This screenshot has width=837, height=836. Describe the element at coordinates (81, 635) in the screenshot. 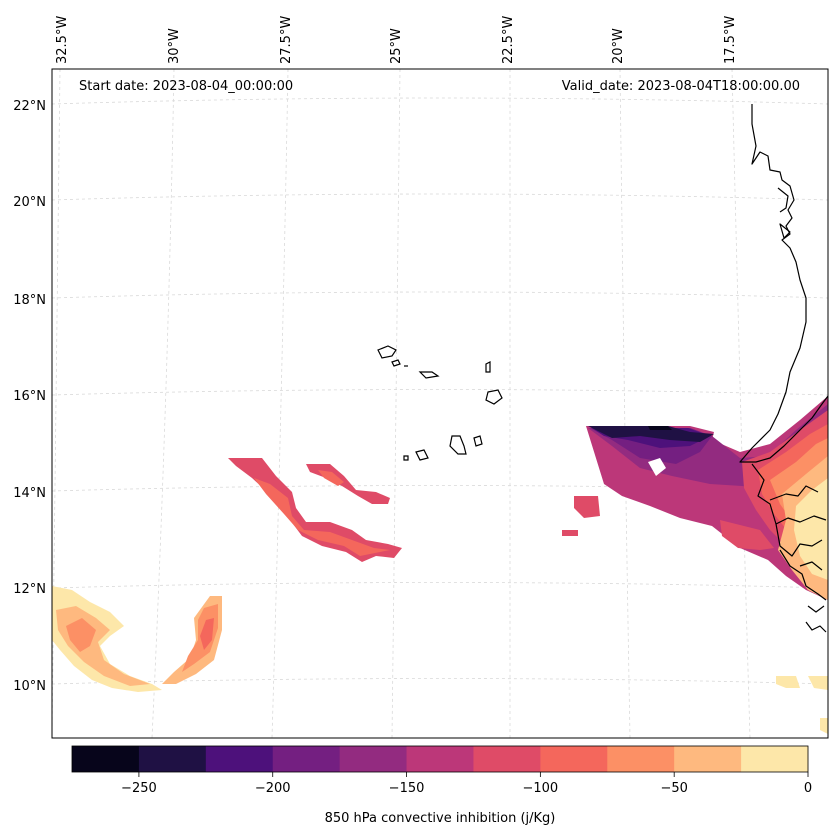

I see `cin-sw-orange` at that location.